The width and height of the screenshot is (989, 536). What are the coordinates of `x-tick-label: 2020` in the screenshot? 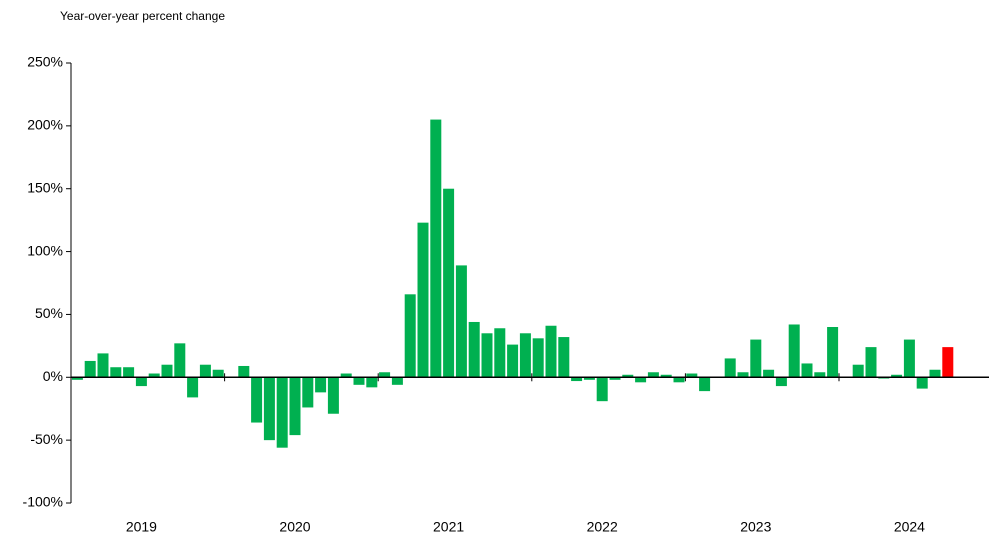 It's located at (294, 527).